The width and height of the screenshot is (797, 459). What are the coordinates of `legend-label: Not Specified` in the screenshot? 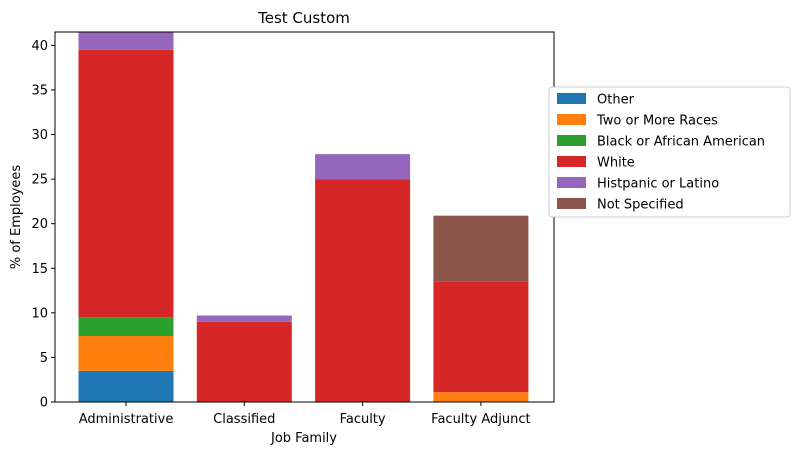 It's located at (640, 205).